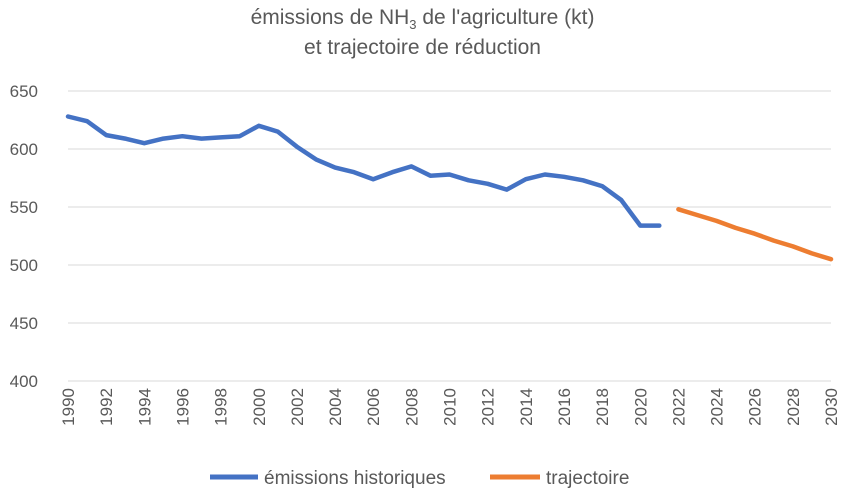 The image size is (845, 495). I want to click on y-tick-label: 650, so click(24, 91).